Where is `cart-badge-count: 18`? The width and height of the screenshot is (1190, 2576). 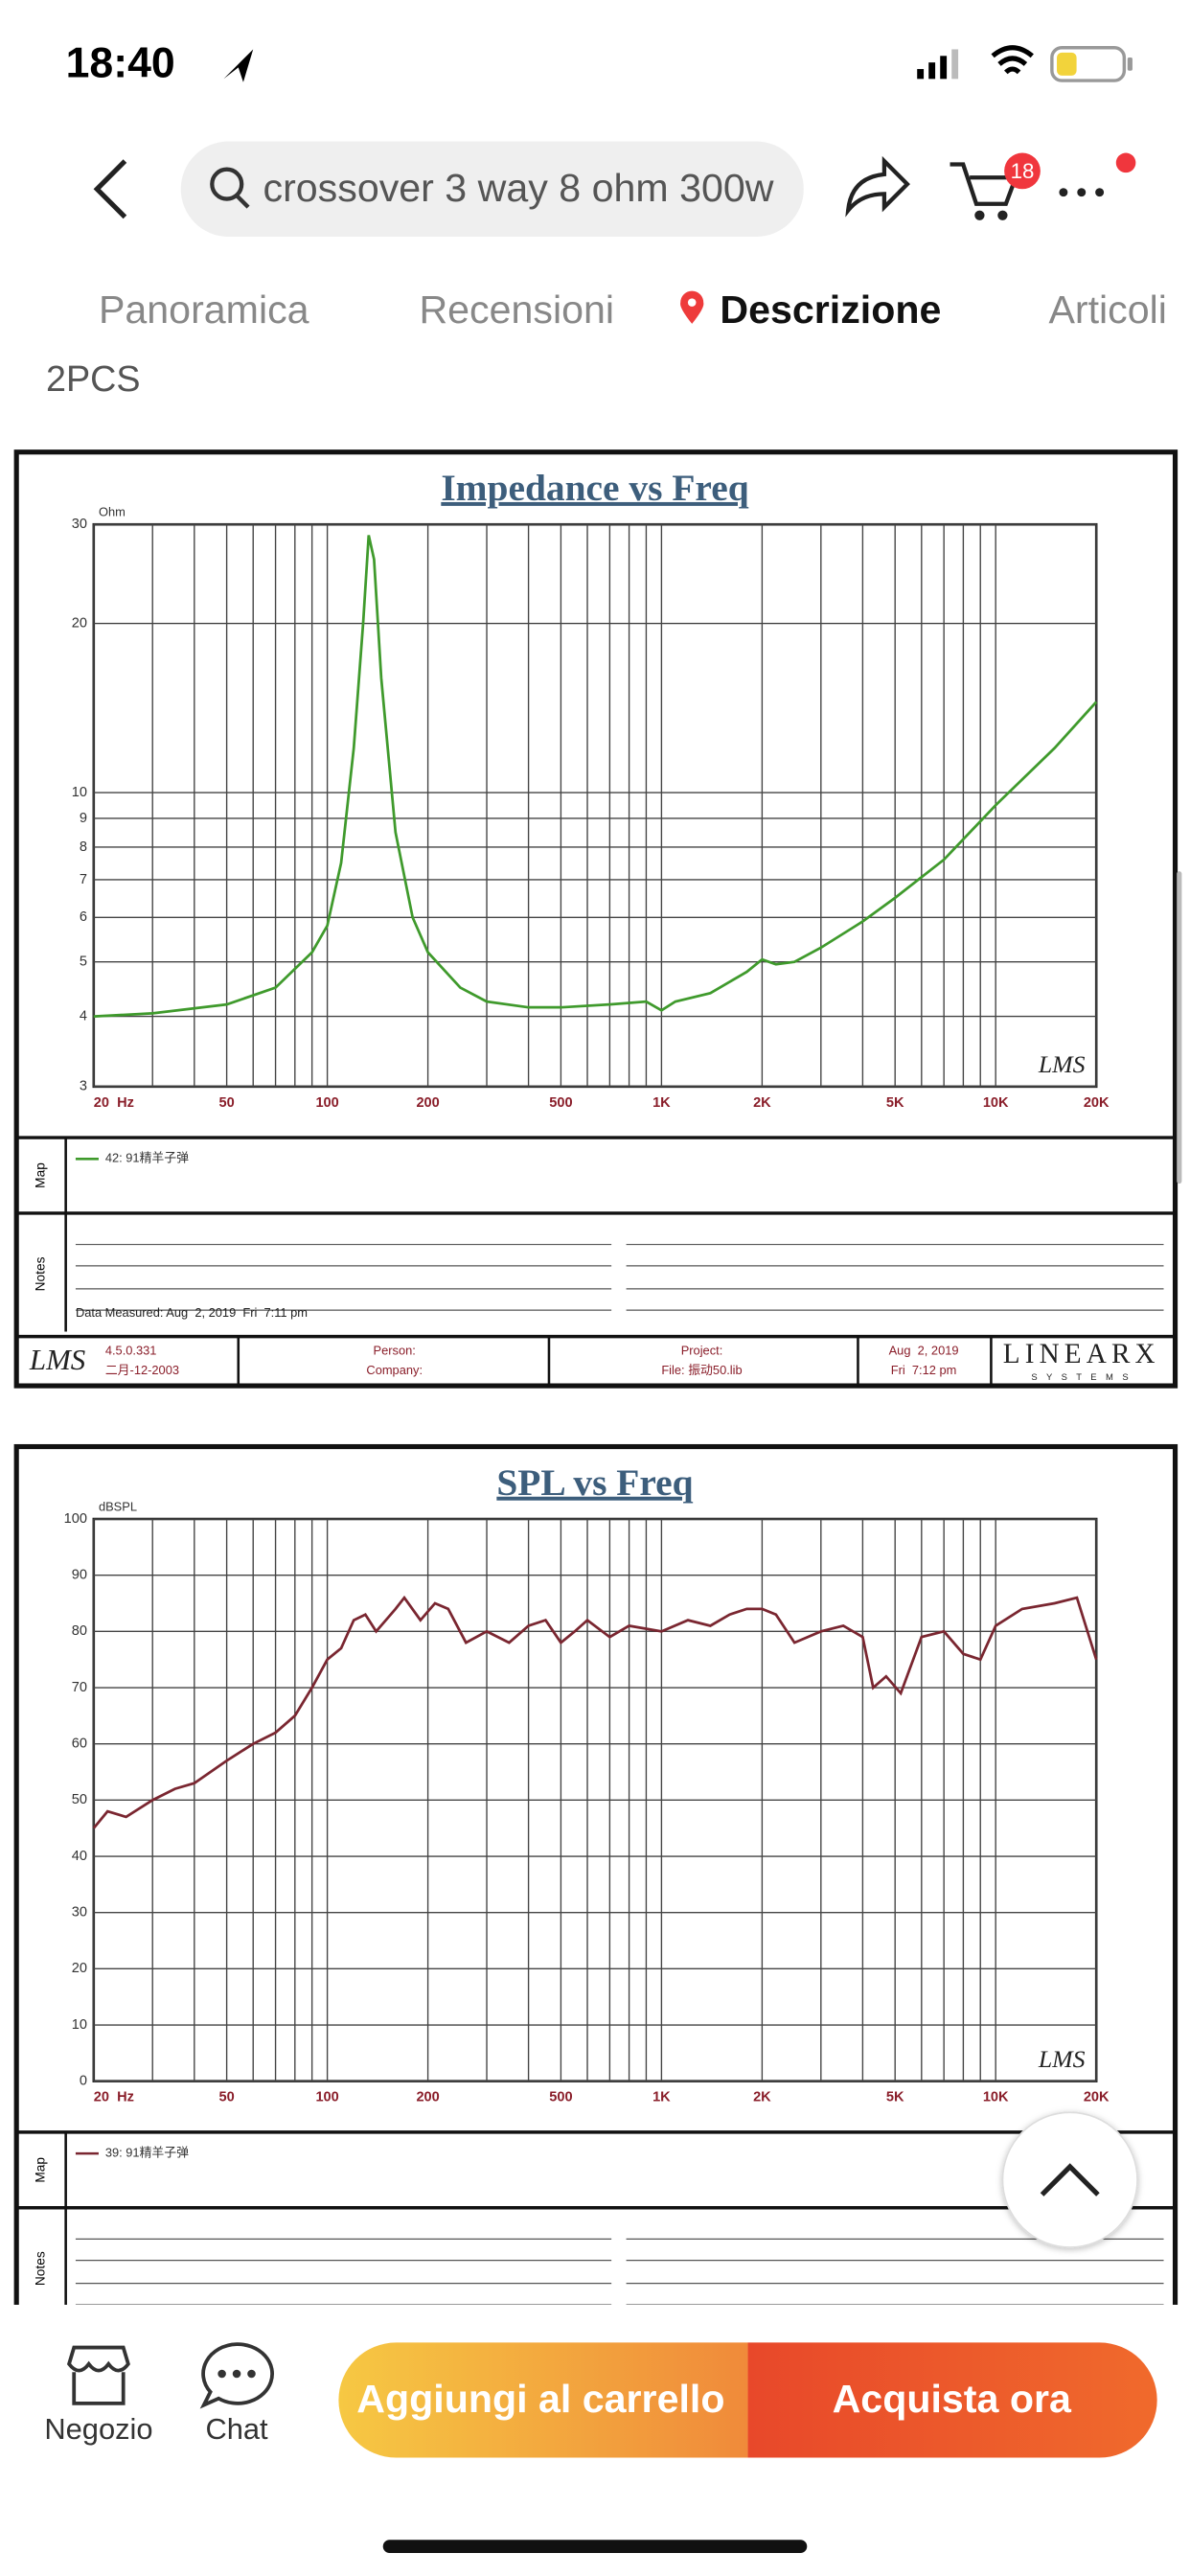 cart-badge-count: 18 is located at coordinates (1023, 171).